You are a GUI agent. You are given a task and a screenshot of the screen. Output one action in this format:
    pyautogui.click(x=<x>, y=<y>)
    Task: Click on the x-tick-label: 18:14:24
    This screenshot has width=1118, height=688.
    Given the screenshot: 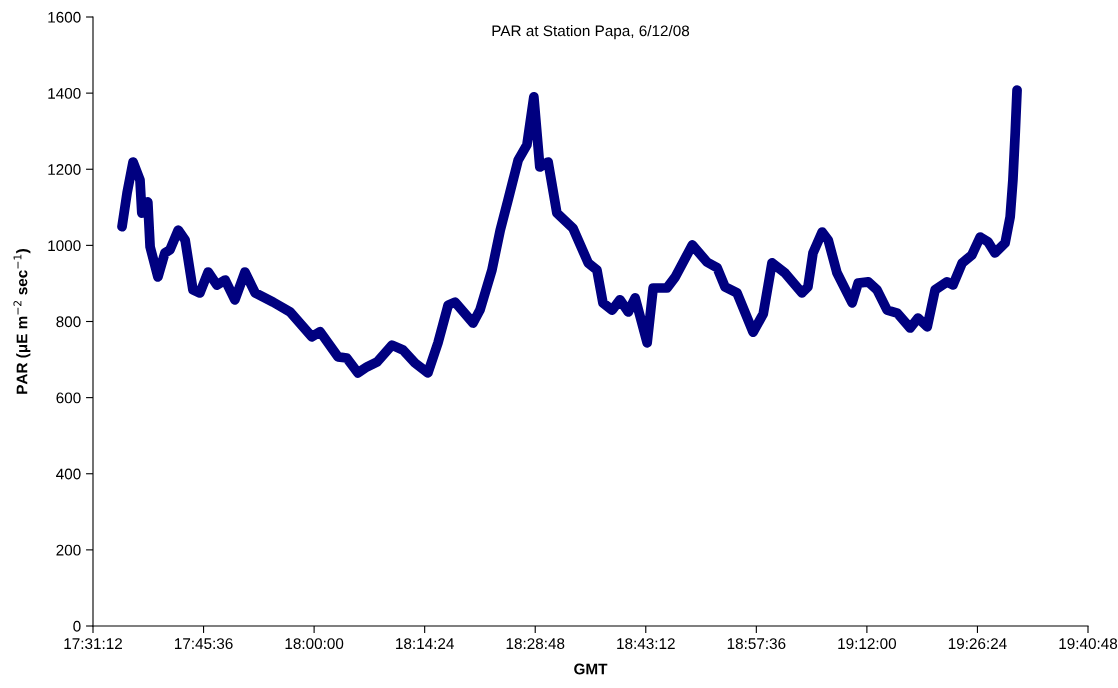 What is the action you would take?
    pyautogui.click(x=425, y=644)
    